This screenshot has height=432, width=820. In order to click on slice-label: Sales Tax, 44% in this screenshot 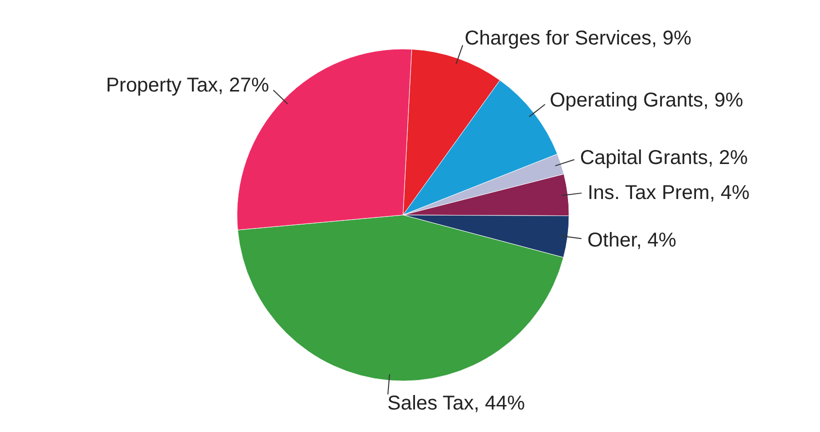, I will do `click(456, 403)`.